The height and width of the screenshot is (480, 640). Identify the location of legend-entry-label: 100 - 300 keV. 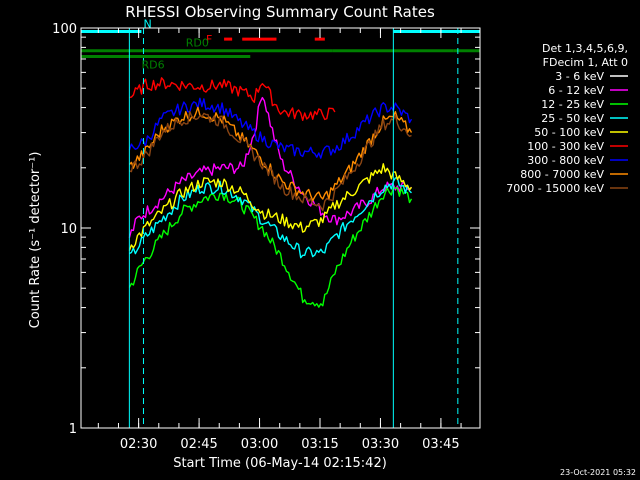
(565, 146).